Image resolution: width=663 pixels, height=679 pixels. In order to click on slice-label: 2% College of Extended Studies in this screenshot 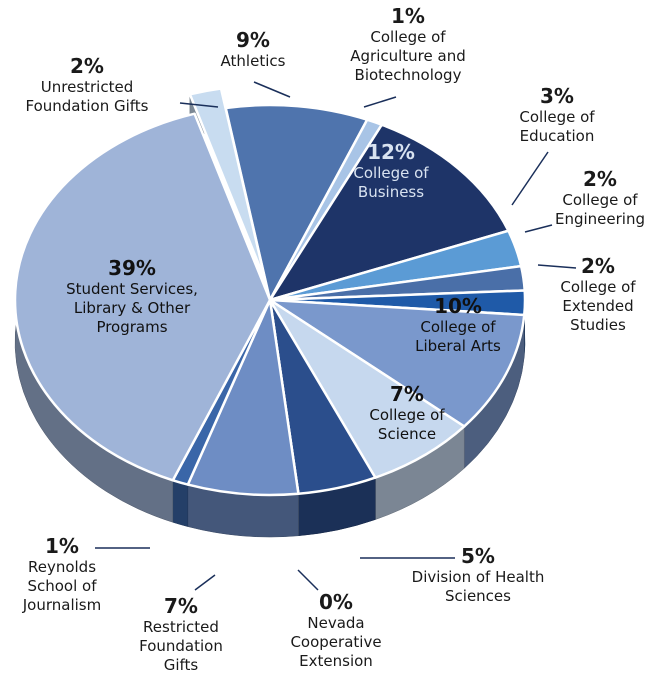, I will do `click(598, 294)`.